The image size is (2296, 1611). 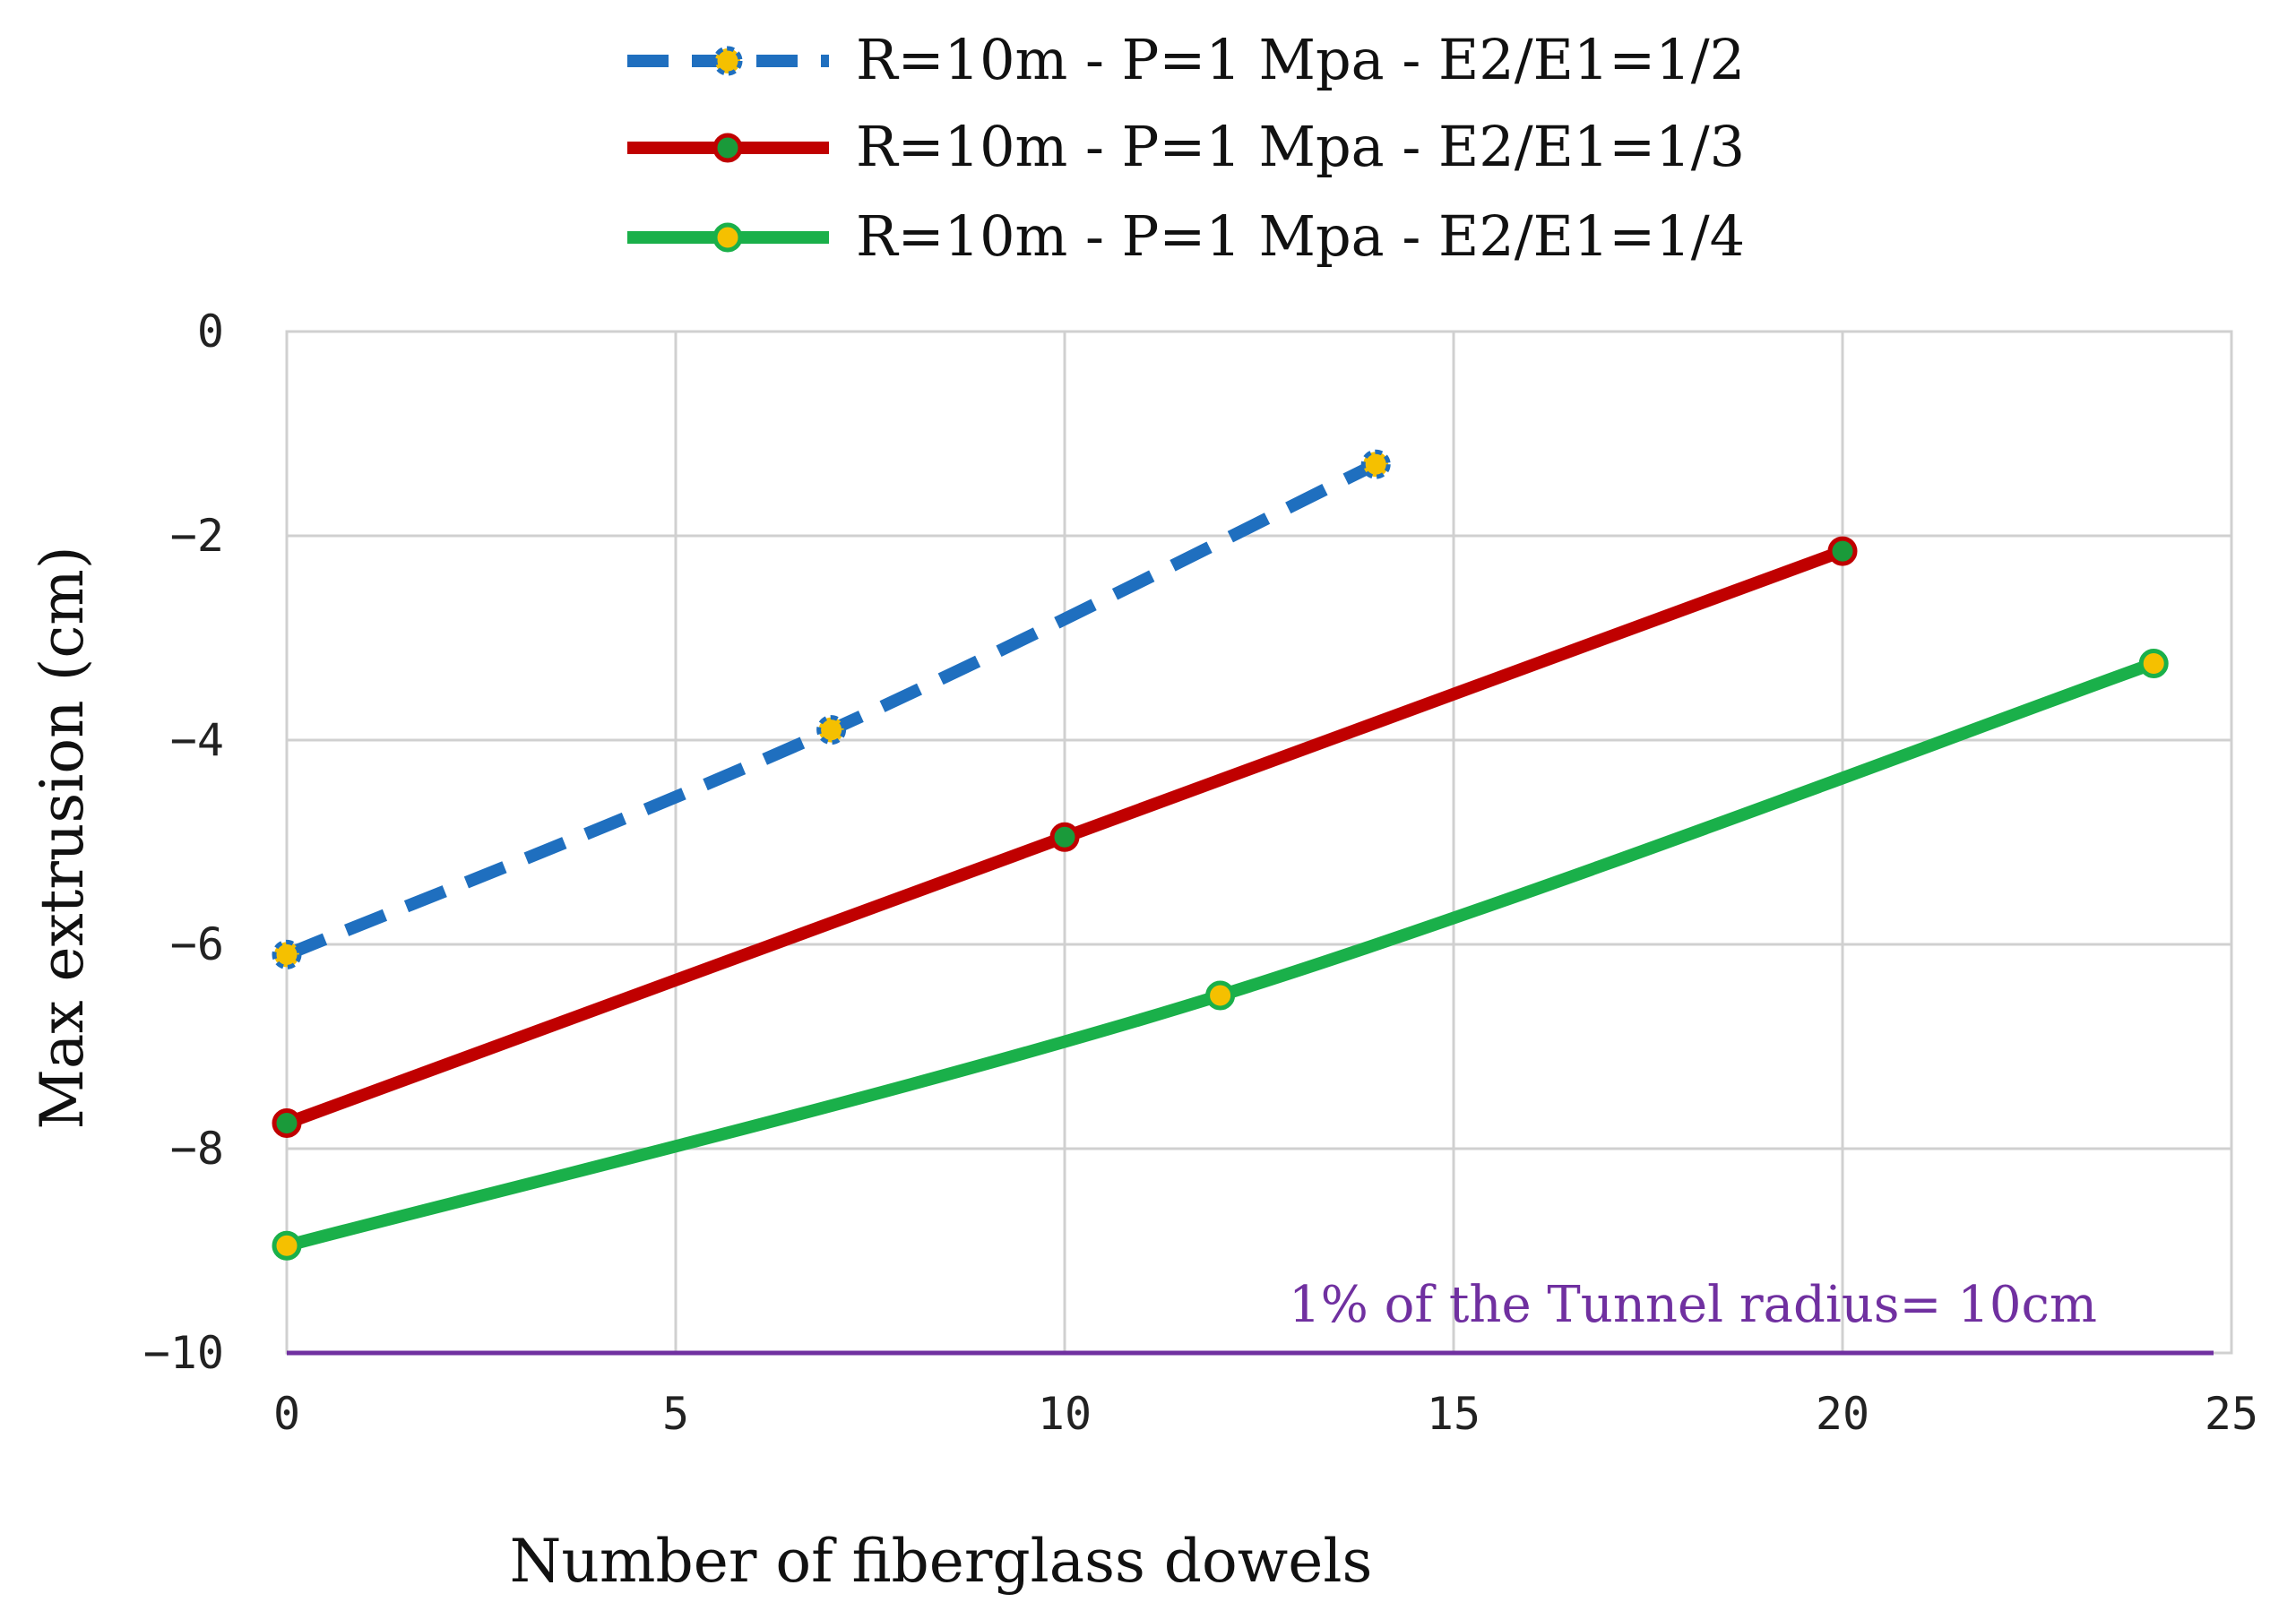 I want to click on x-tick-label: 5, so click(x=676, y=1414).